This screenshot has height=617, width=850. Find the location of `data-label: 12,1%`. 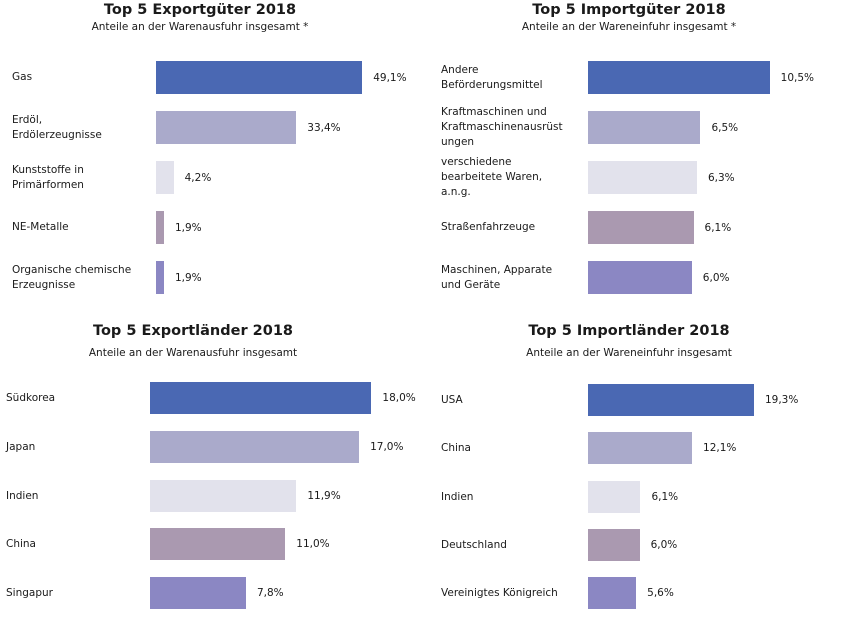

data-label: 12,1% is located at coordinates (720, 448).